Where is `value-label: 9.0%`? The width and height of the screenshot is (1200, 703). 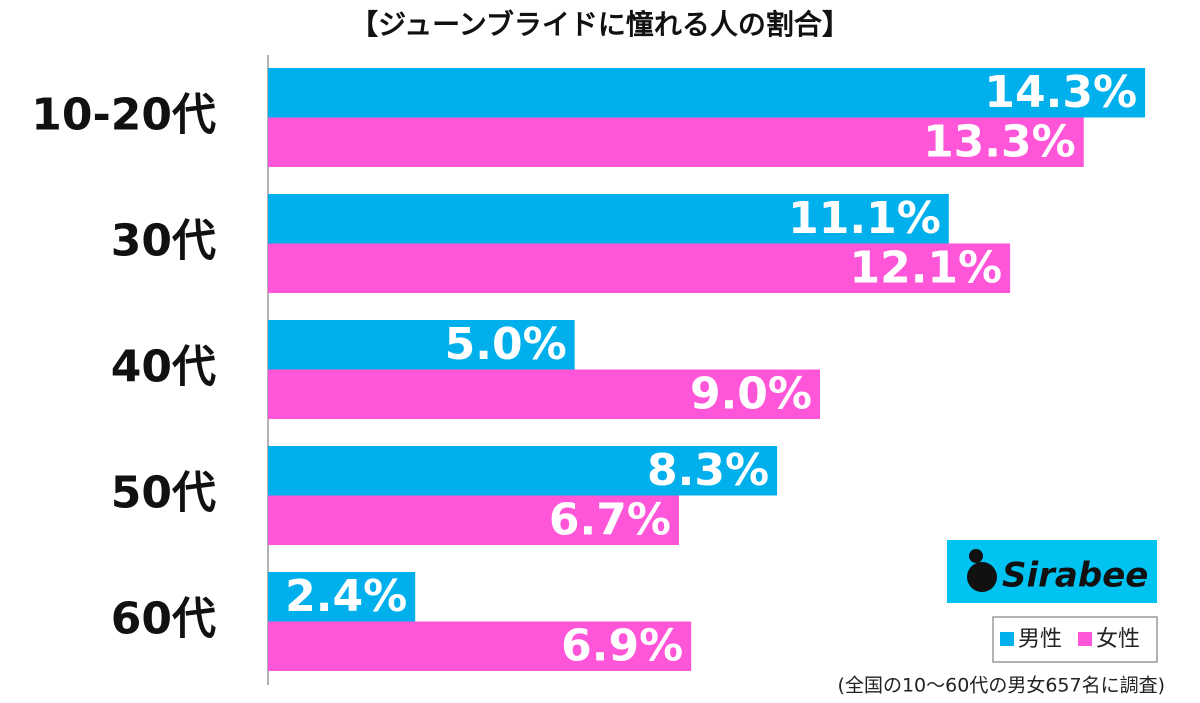
value-label: 9.0% is located at coordinates (751, 393).